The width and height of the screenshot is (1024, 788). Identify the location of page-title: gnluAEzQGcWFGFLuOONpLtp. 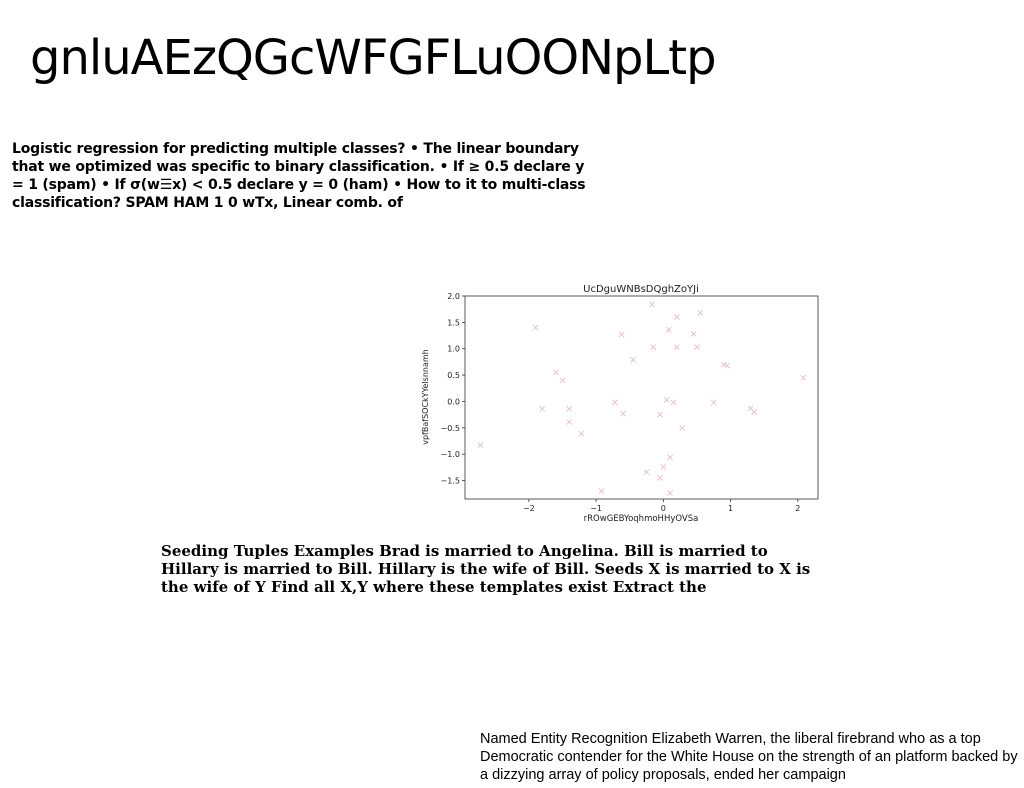
(373, 58).